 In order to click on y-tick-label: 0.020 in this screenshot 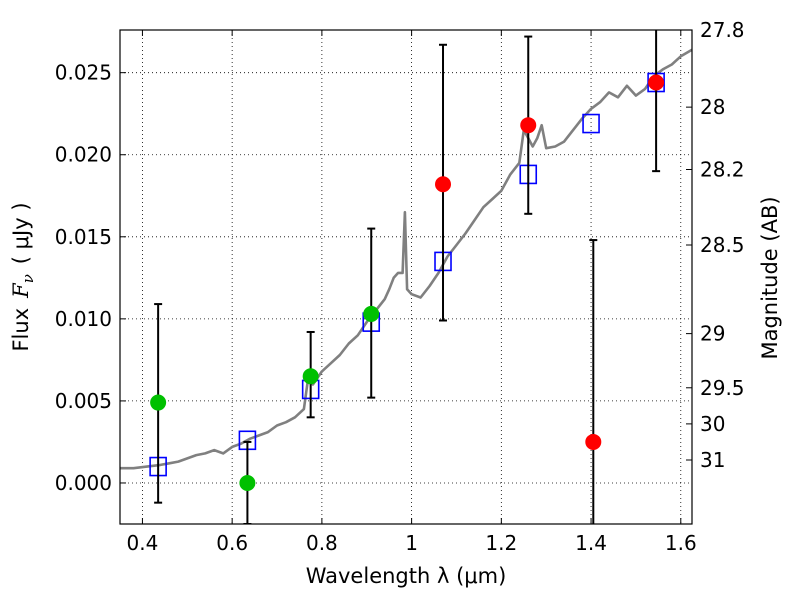, I will do `click(83, 155)`.